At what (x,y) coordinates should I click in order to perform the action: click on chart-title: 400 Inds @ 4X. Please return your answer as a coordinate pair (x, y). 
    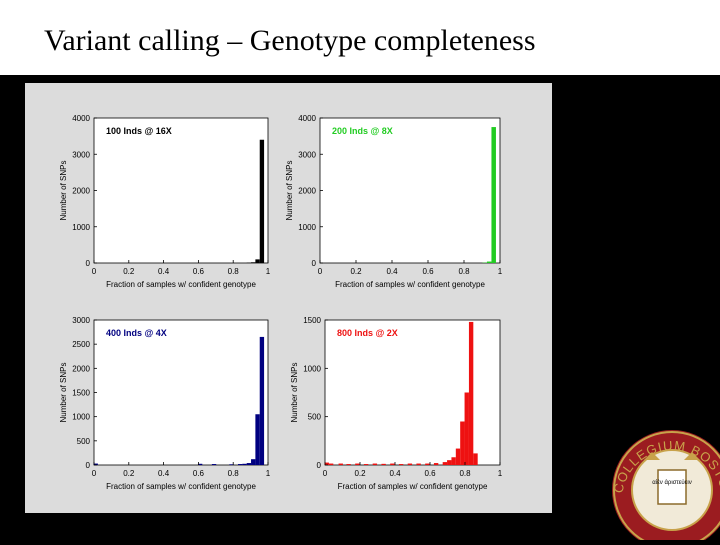
    Looking at the image, I should click on (136, 333).